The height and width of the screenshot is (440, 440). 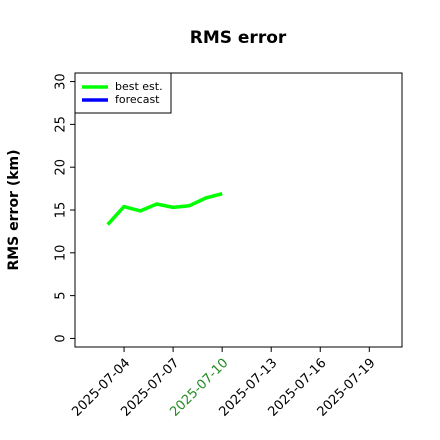 I want to click on series-line, so click(x=164, y=209).